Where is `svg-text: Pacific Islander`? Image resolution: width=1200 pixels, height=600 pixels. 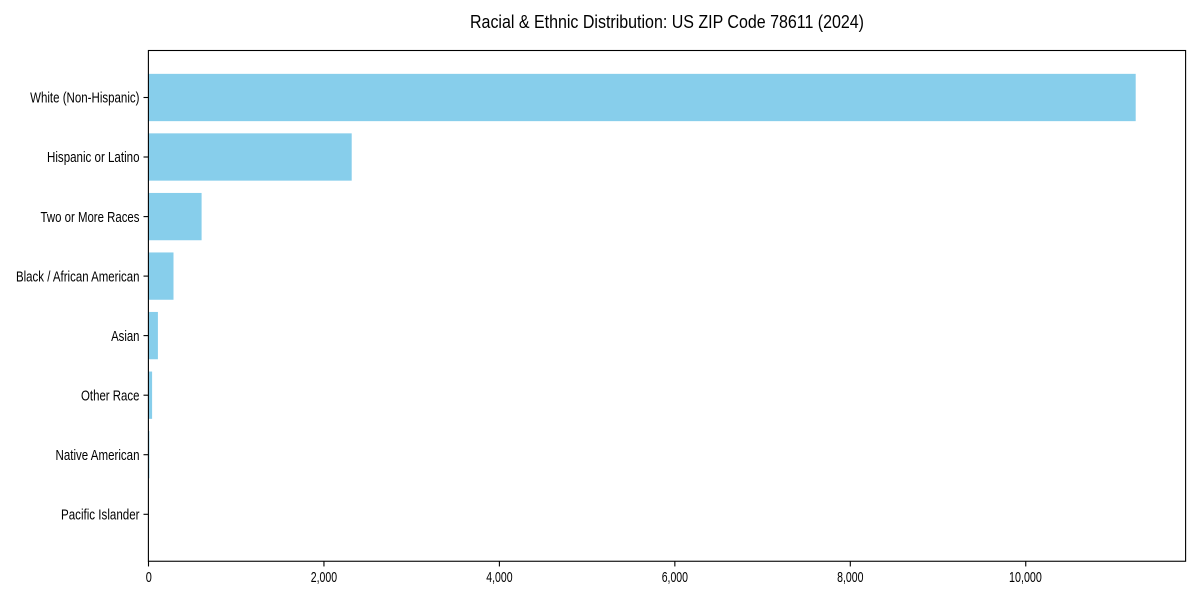
svg-text: Pacific Islander is located at coordinates (100, 516).